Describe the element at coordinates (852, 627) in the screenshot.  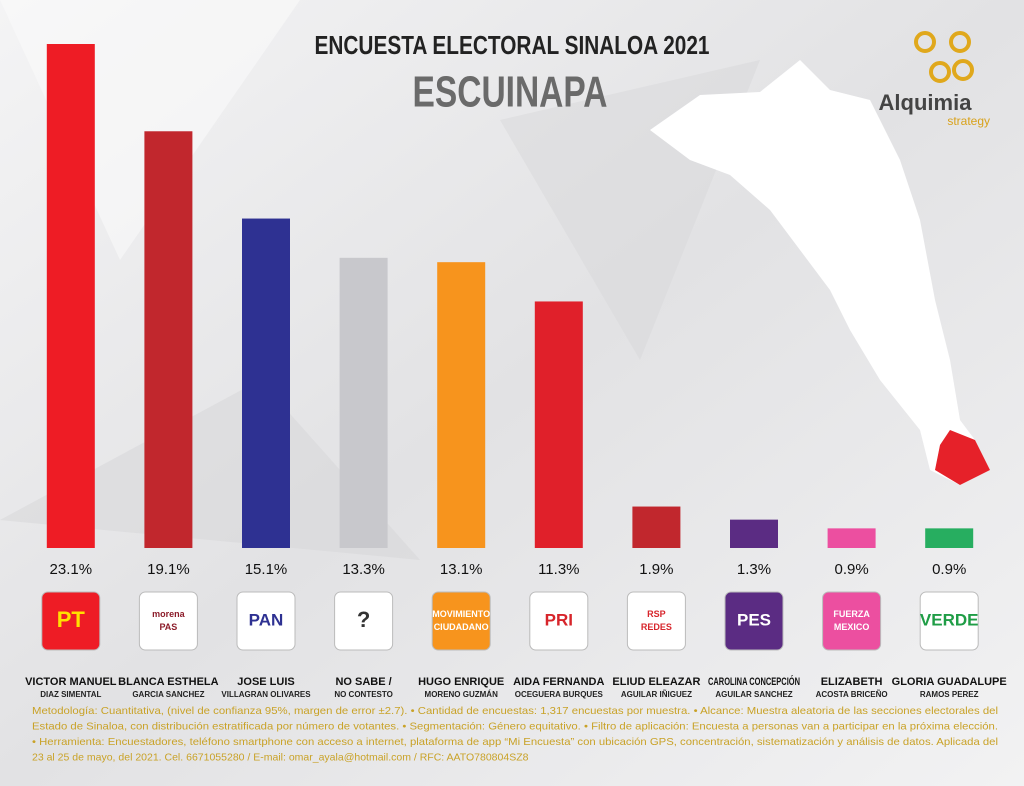
I see `party-logo-text: MEXICO` at that location.